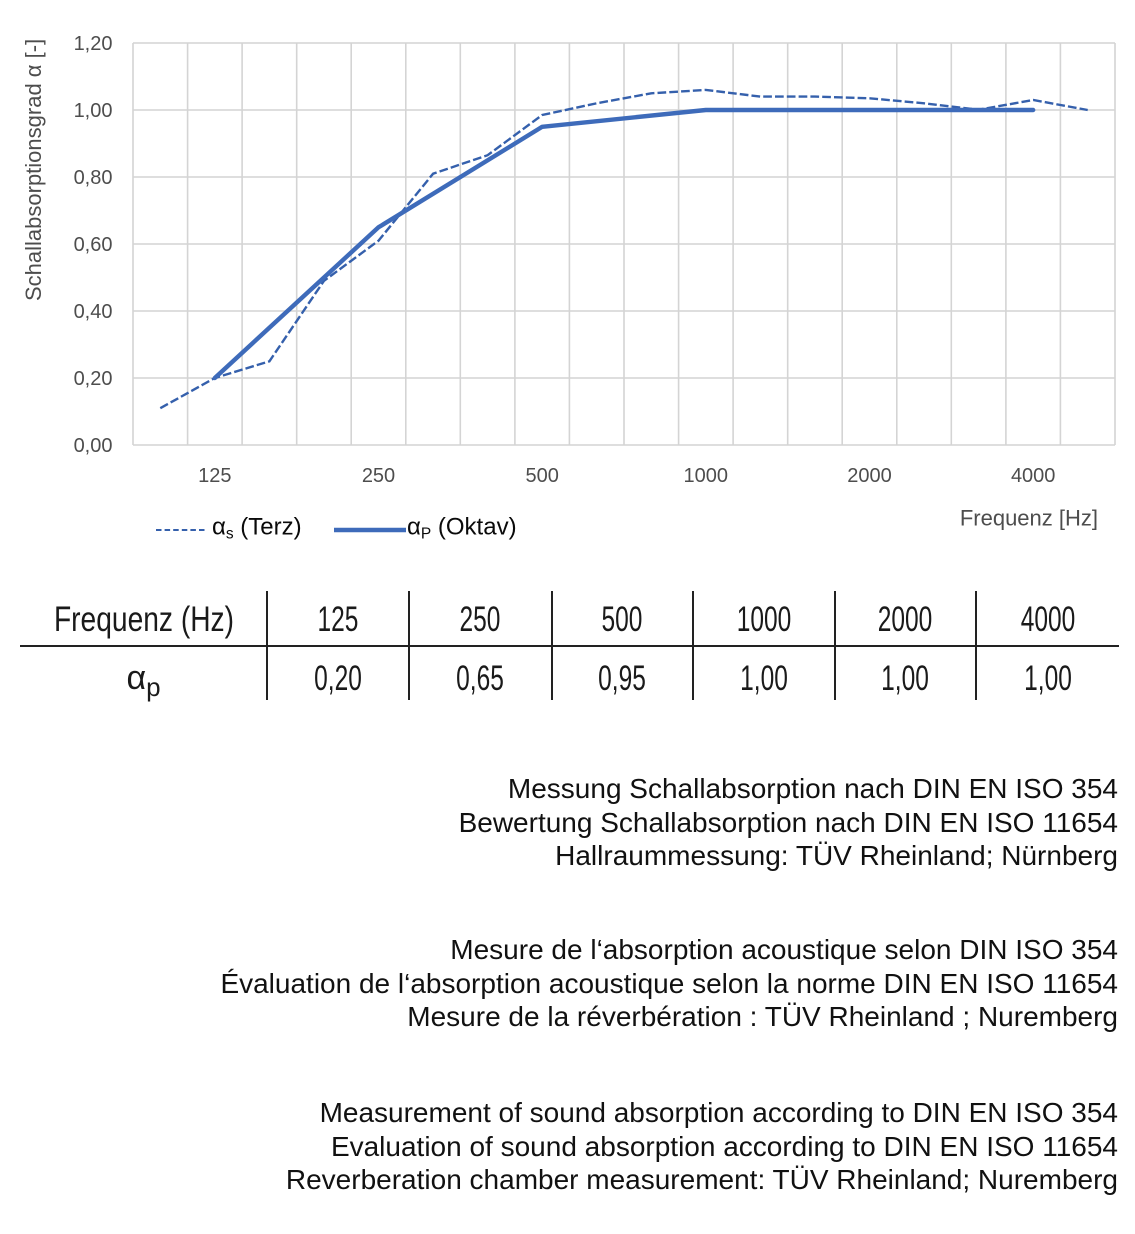 This screenshot has height=1234, width=1135. What do you see at coordinates (93, 111) in the screenshot?
I see `svg-text: 1,00` at bounding box center [93, 111].